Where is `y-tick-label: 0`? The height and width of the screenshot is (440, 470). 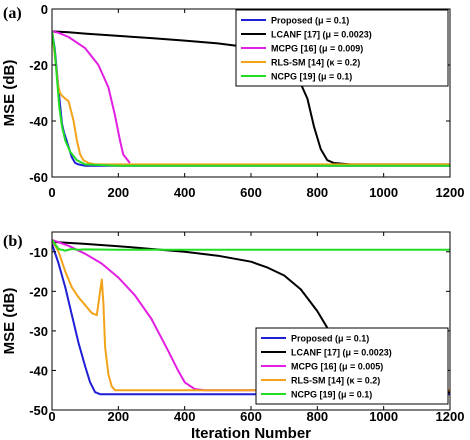
y-tick-label: 0 is located at coordinates (44, 9).